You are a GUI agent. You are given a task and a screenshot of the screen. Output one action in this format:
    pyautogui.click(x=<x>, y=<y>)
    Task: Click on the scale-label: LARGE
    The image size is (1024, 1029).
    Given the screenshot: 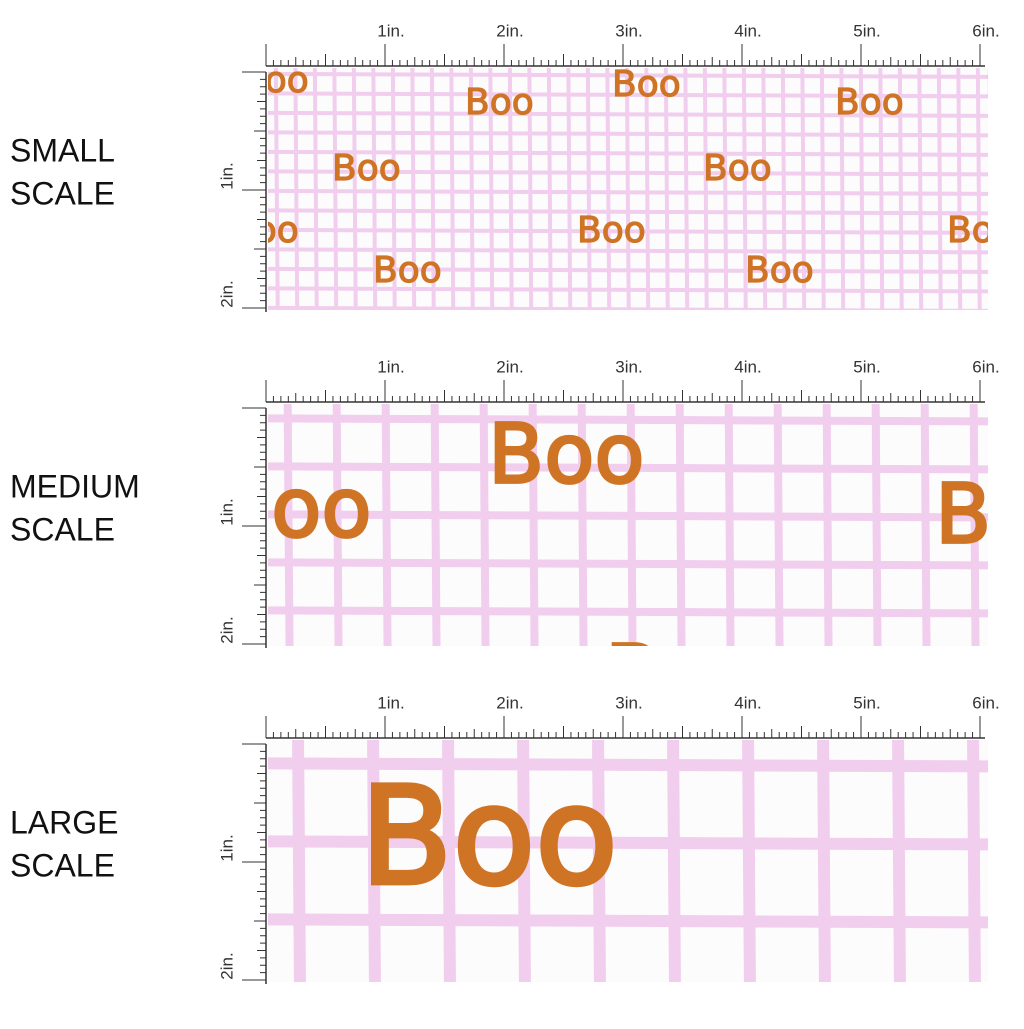 What is the action you would take?
    pyautogui.click(x=64, y=822)
    